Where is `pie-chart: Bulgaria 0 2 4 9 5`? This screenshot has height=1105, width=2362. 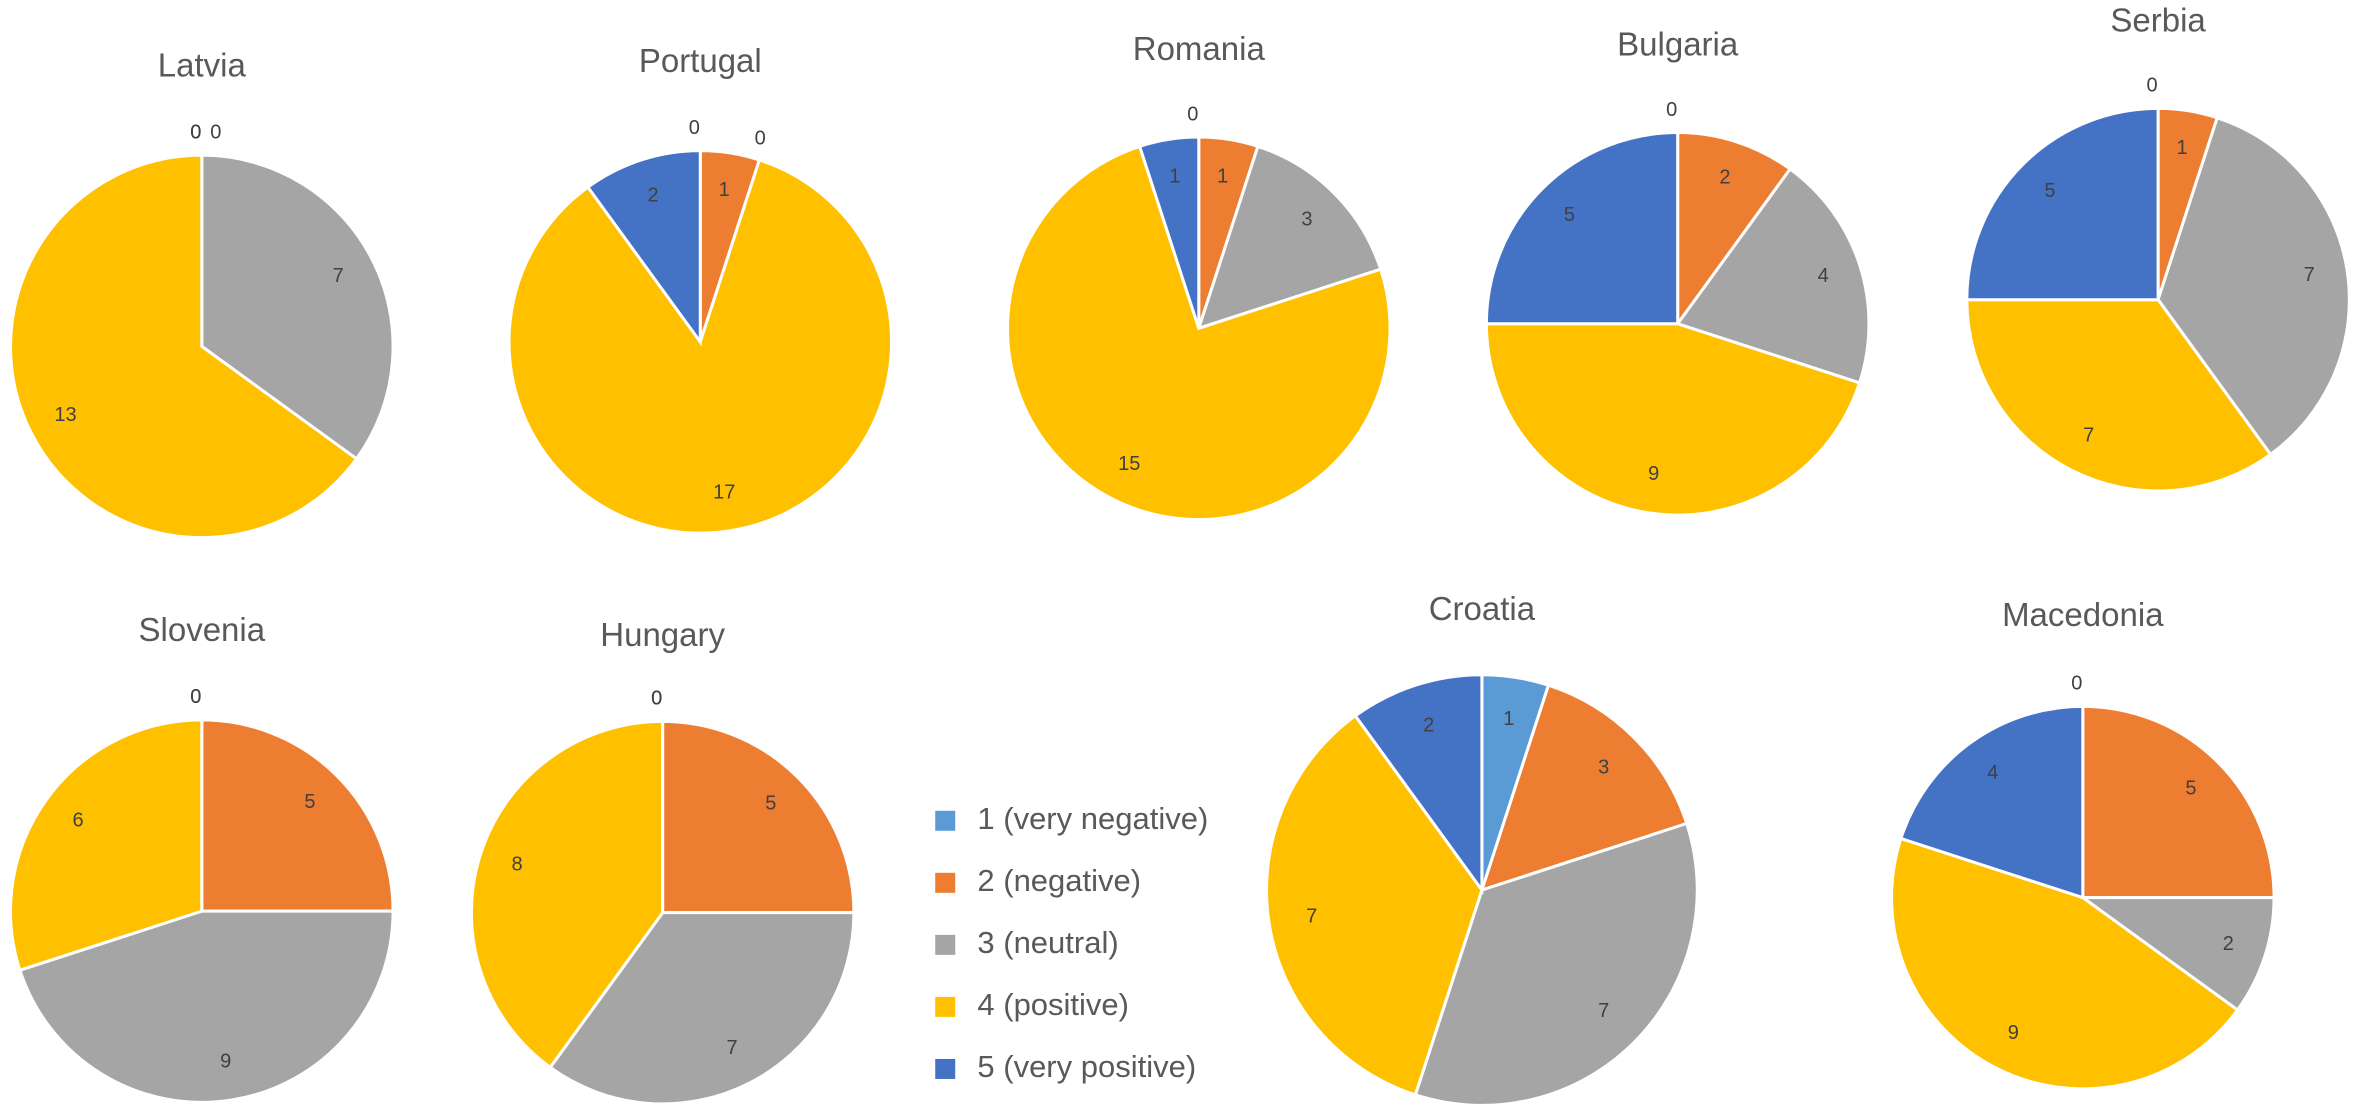 pie-chart: Bulgaria 0 2 4 9 5 is located at coordinates (1677, 271).